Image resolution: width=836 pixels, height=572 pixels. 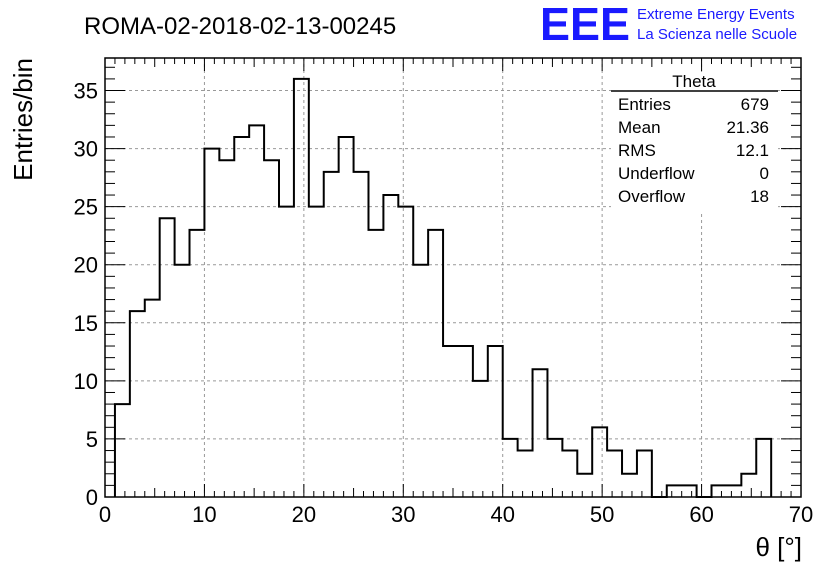 What do you see at coordinates (652, 196) in the screenshot?
I see `stats-label-overflow: Overflow` at bounding box center [652, 196].